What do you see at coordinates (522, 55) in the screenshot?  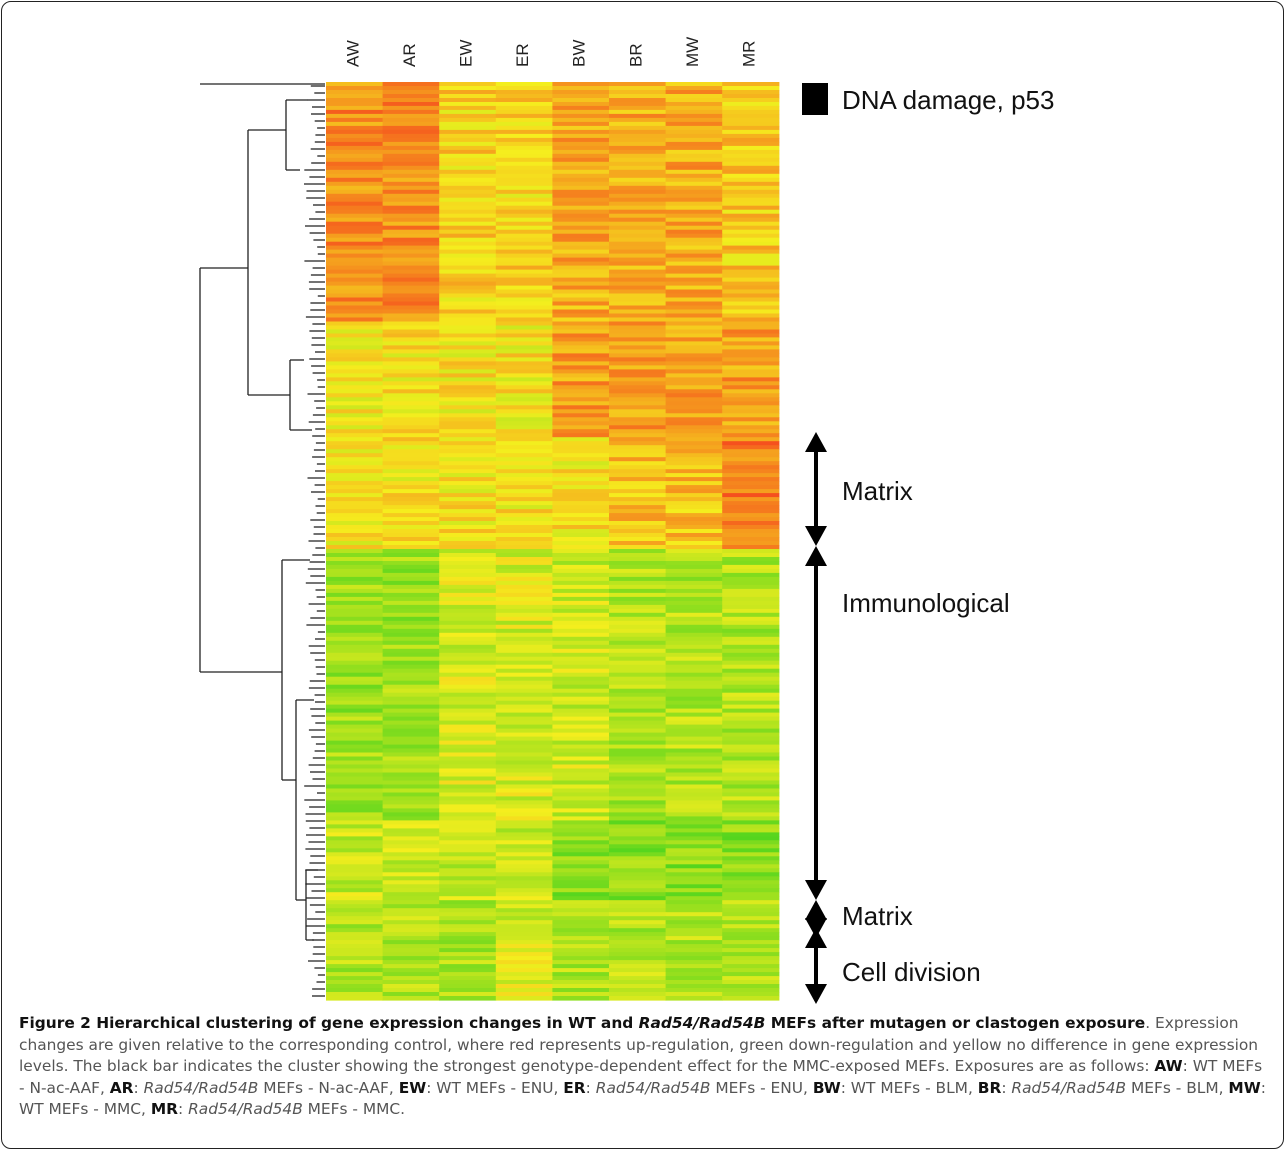 I see `column-label-er: ER` at bounding box center [522, 55].